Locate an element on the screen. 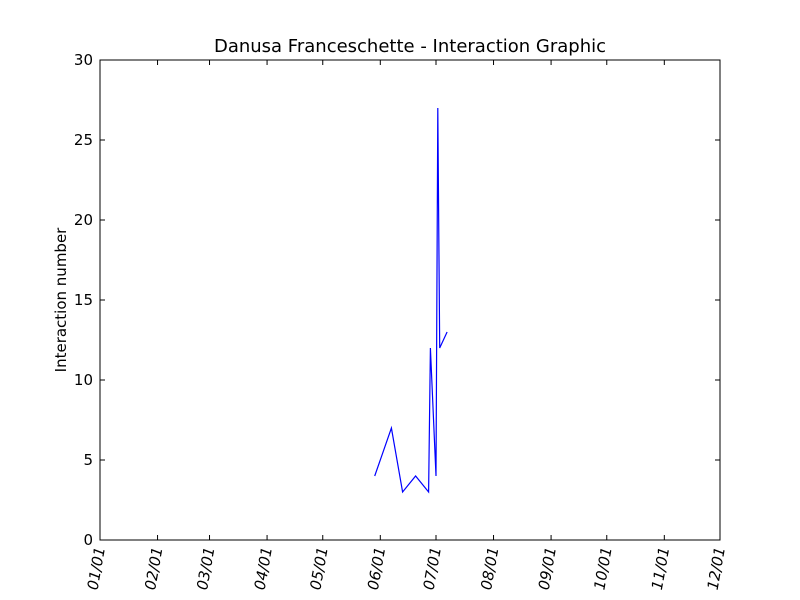  x-tick-label: 09/01 is located at coordinates (547, 569).